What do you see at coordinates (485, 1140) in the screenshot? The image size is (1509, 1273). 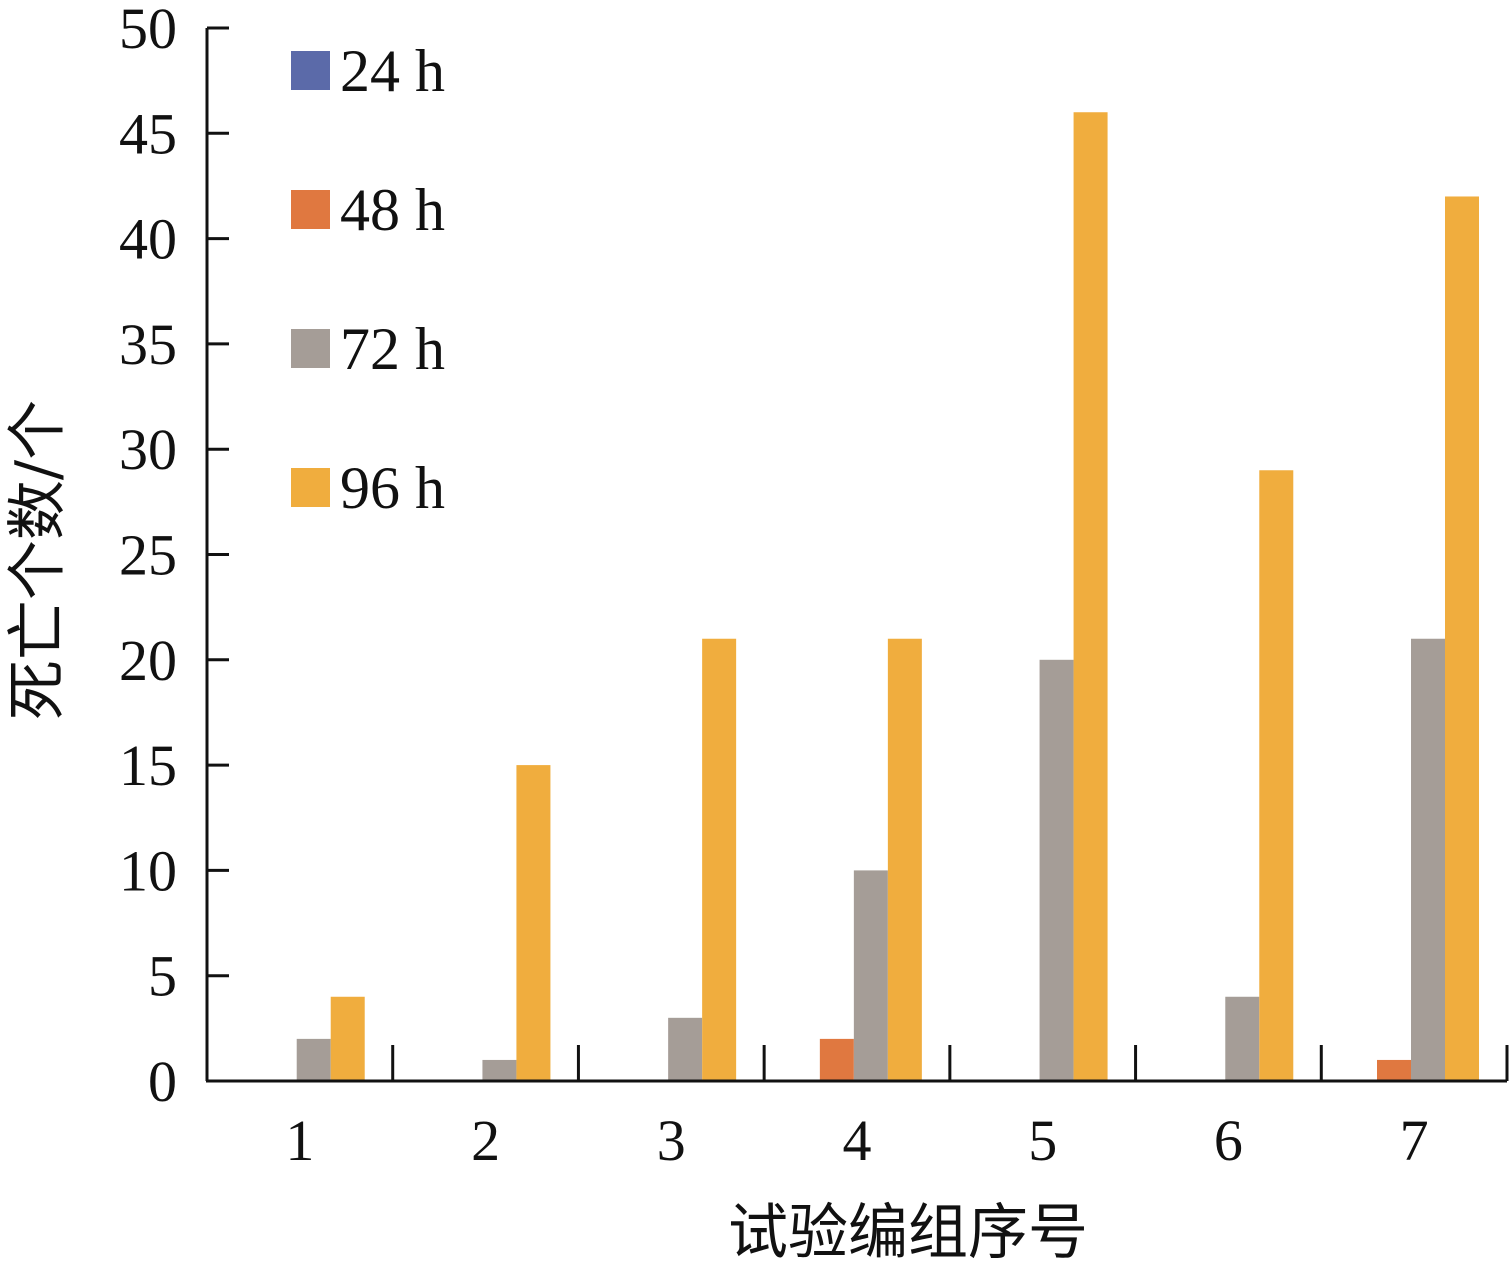 I see `x-tick-label: 2` at bounding box center [485, 1140].